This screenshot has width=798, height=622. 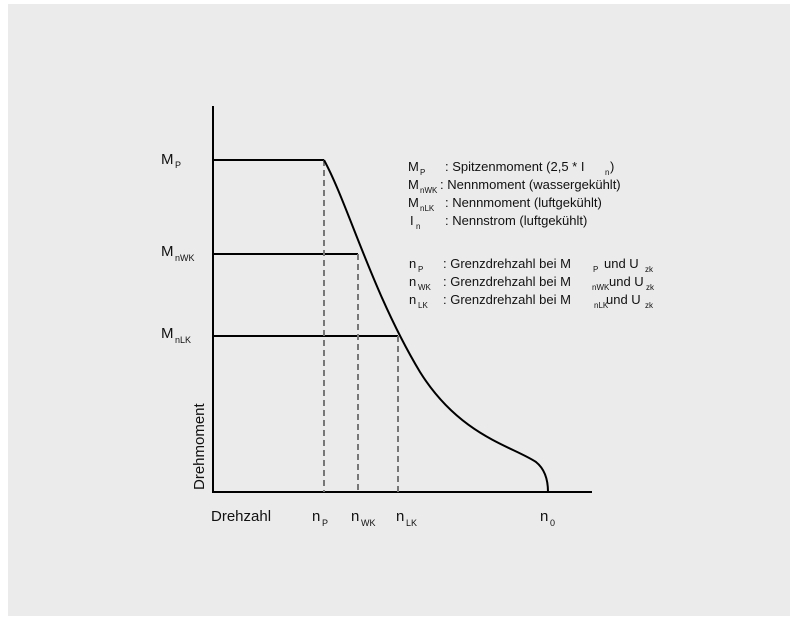 What do you see at coordinates (418, 226) in the screenshot?
I see `legend-symbol-sub: n` at bounding box center [418, 226].